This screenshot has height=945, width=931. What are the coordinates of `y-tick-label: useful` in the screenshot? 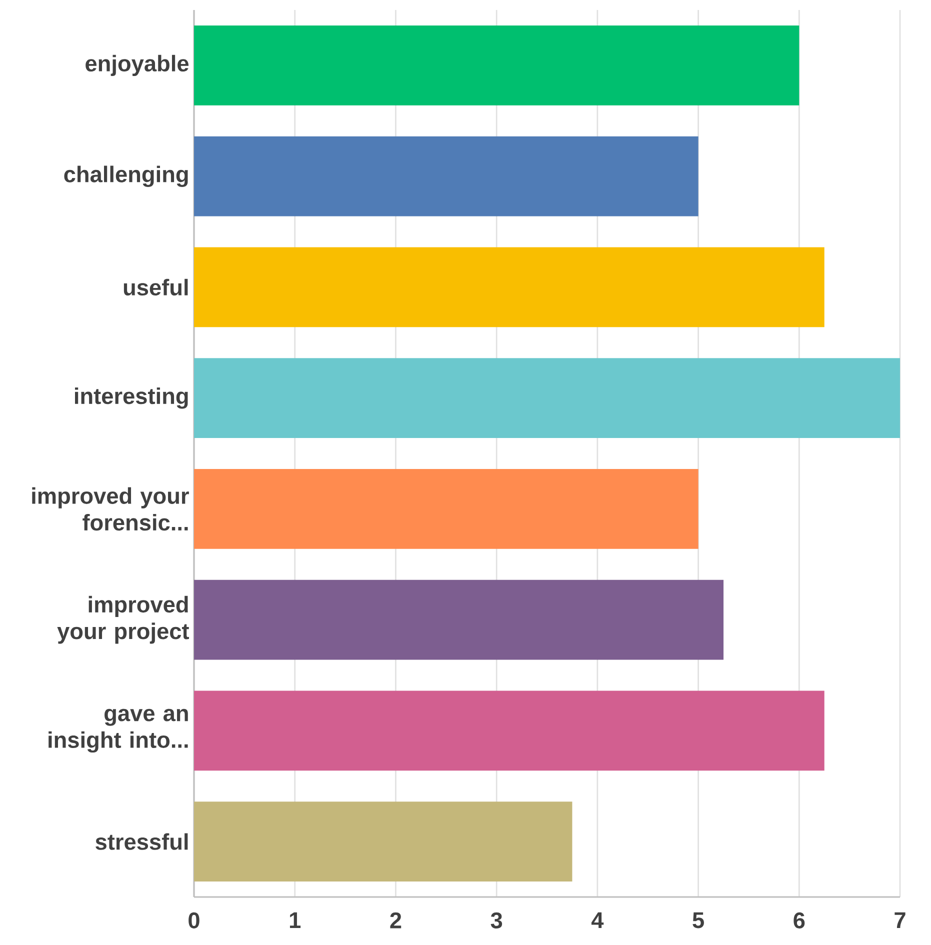 It's located at (156, 287).